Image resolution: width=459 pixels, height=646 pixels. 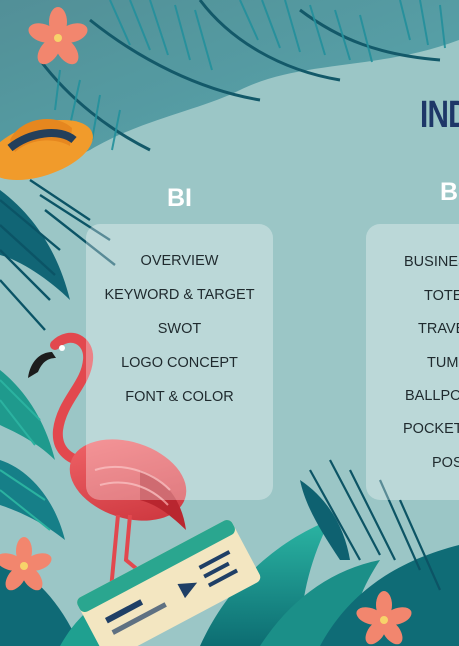 What do you see at coordinates (441, 296) in the screenshot?
I see `list-item-tote: TOTE` at bounding box center [441, 296].